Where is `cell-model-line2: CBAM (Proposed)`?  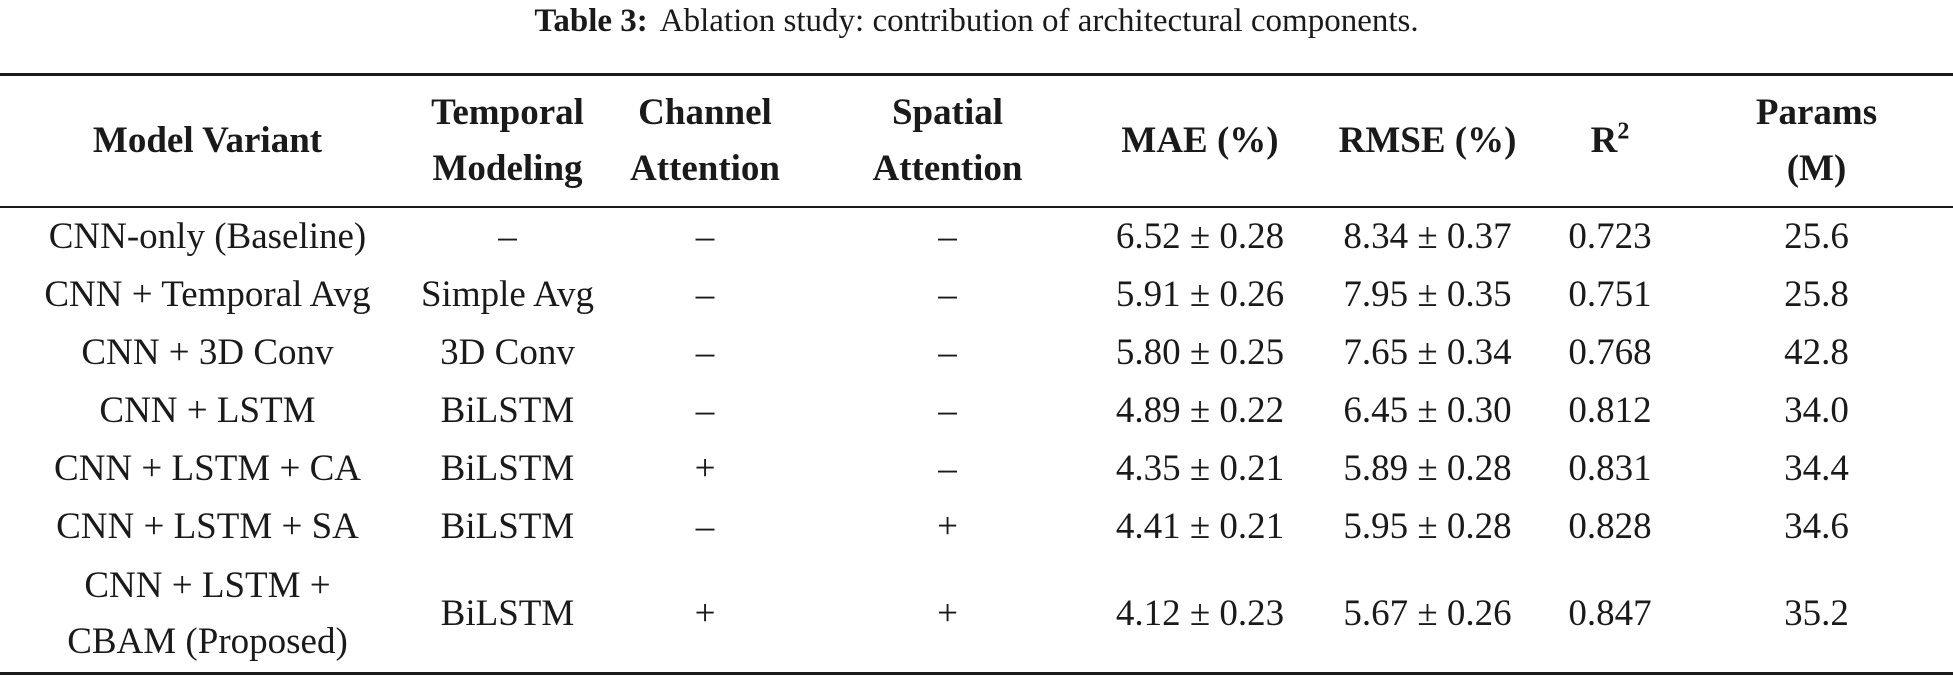 cell-model-line2: CBAM (Proposed) is located at coordinates (207, 641).